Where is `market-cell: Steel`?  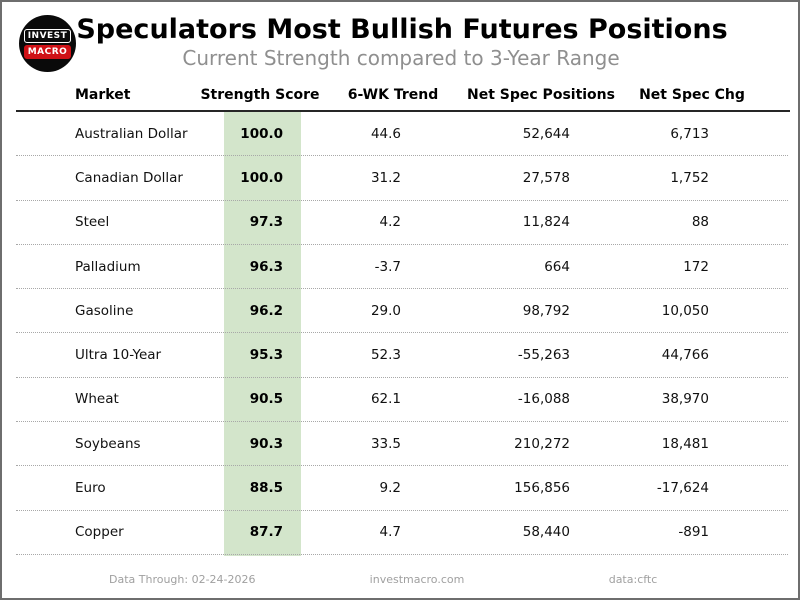
market-cell: Steel is located at coordinates (92, 222).